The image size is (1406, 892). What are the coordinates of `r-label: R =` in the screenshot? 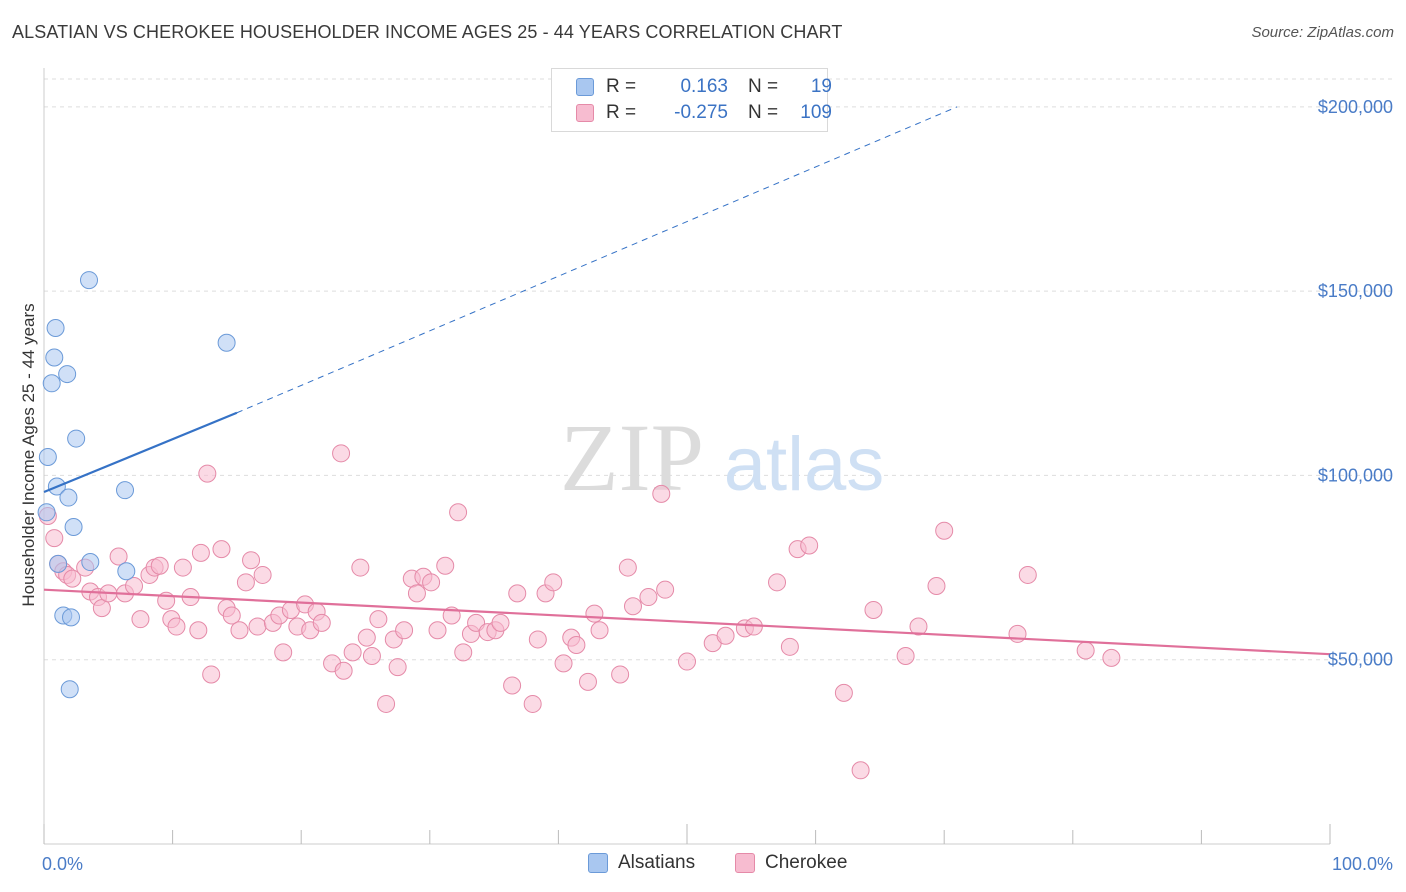 It's located at (621, 112).